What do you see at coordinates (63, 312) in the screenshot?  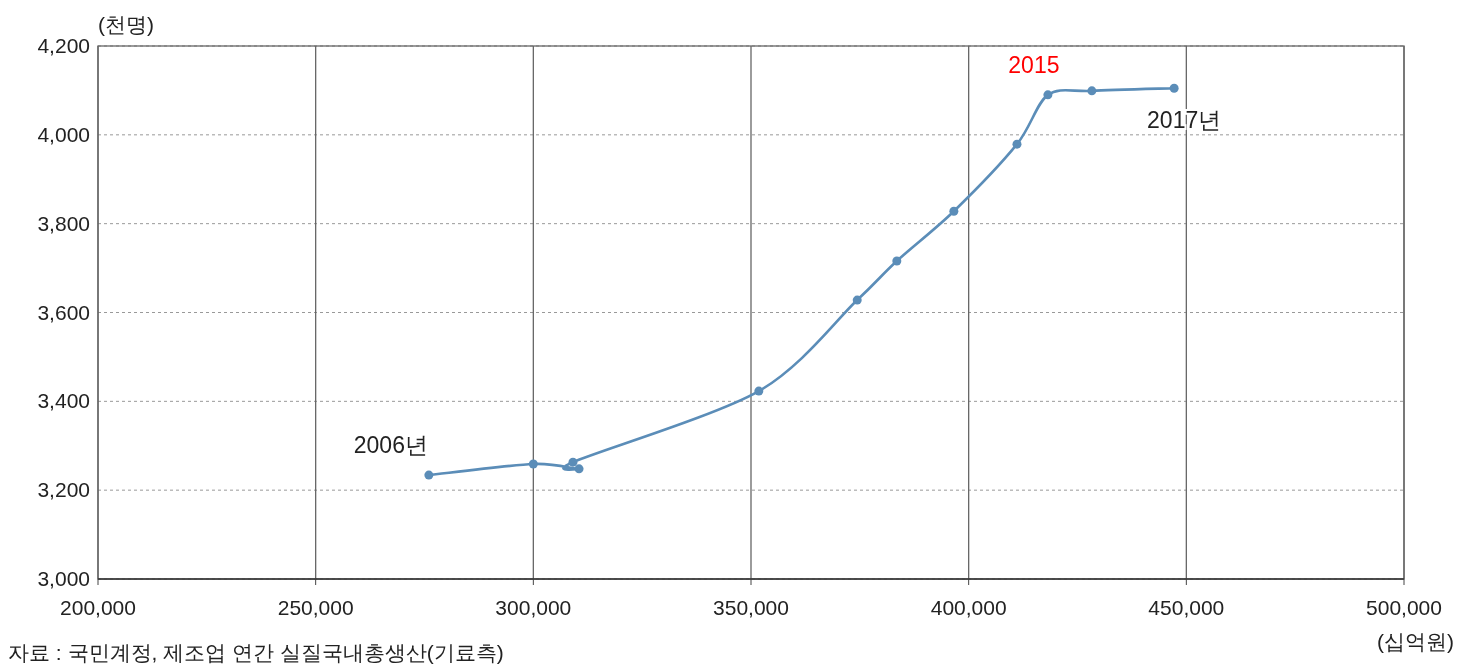 I see `y-tick-label: 3,600` at bounding box center [63, 312].